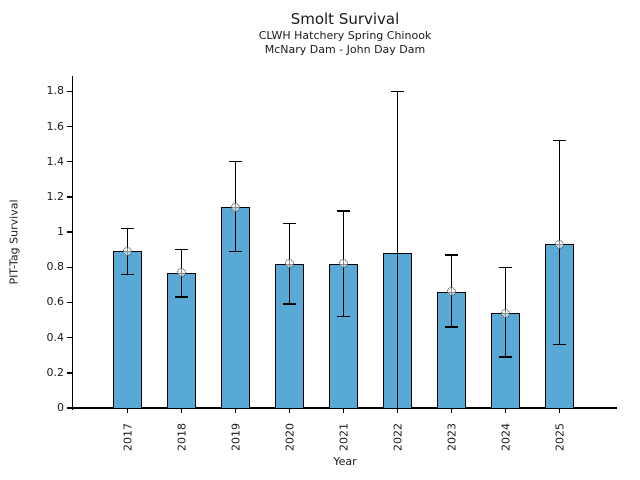 The width and height of the screenshot is (640, 480). What do you see at coordinates (235, 410) in the screenshot?
I see `x-tick-2019` at bounding box center [235, 410].